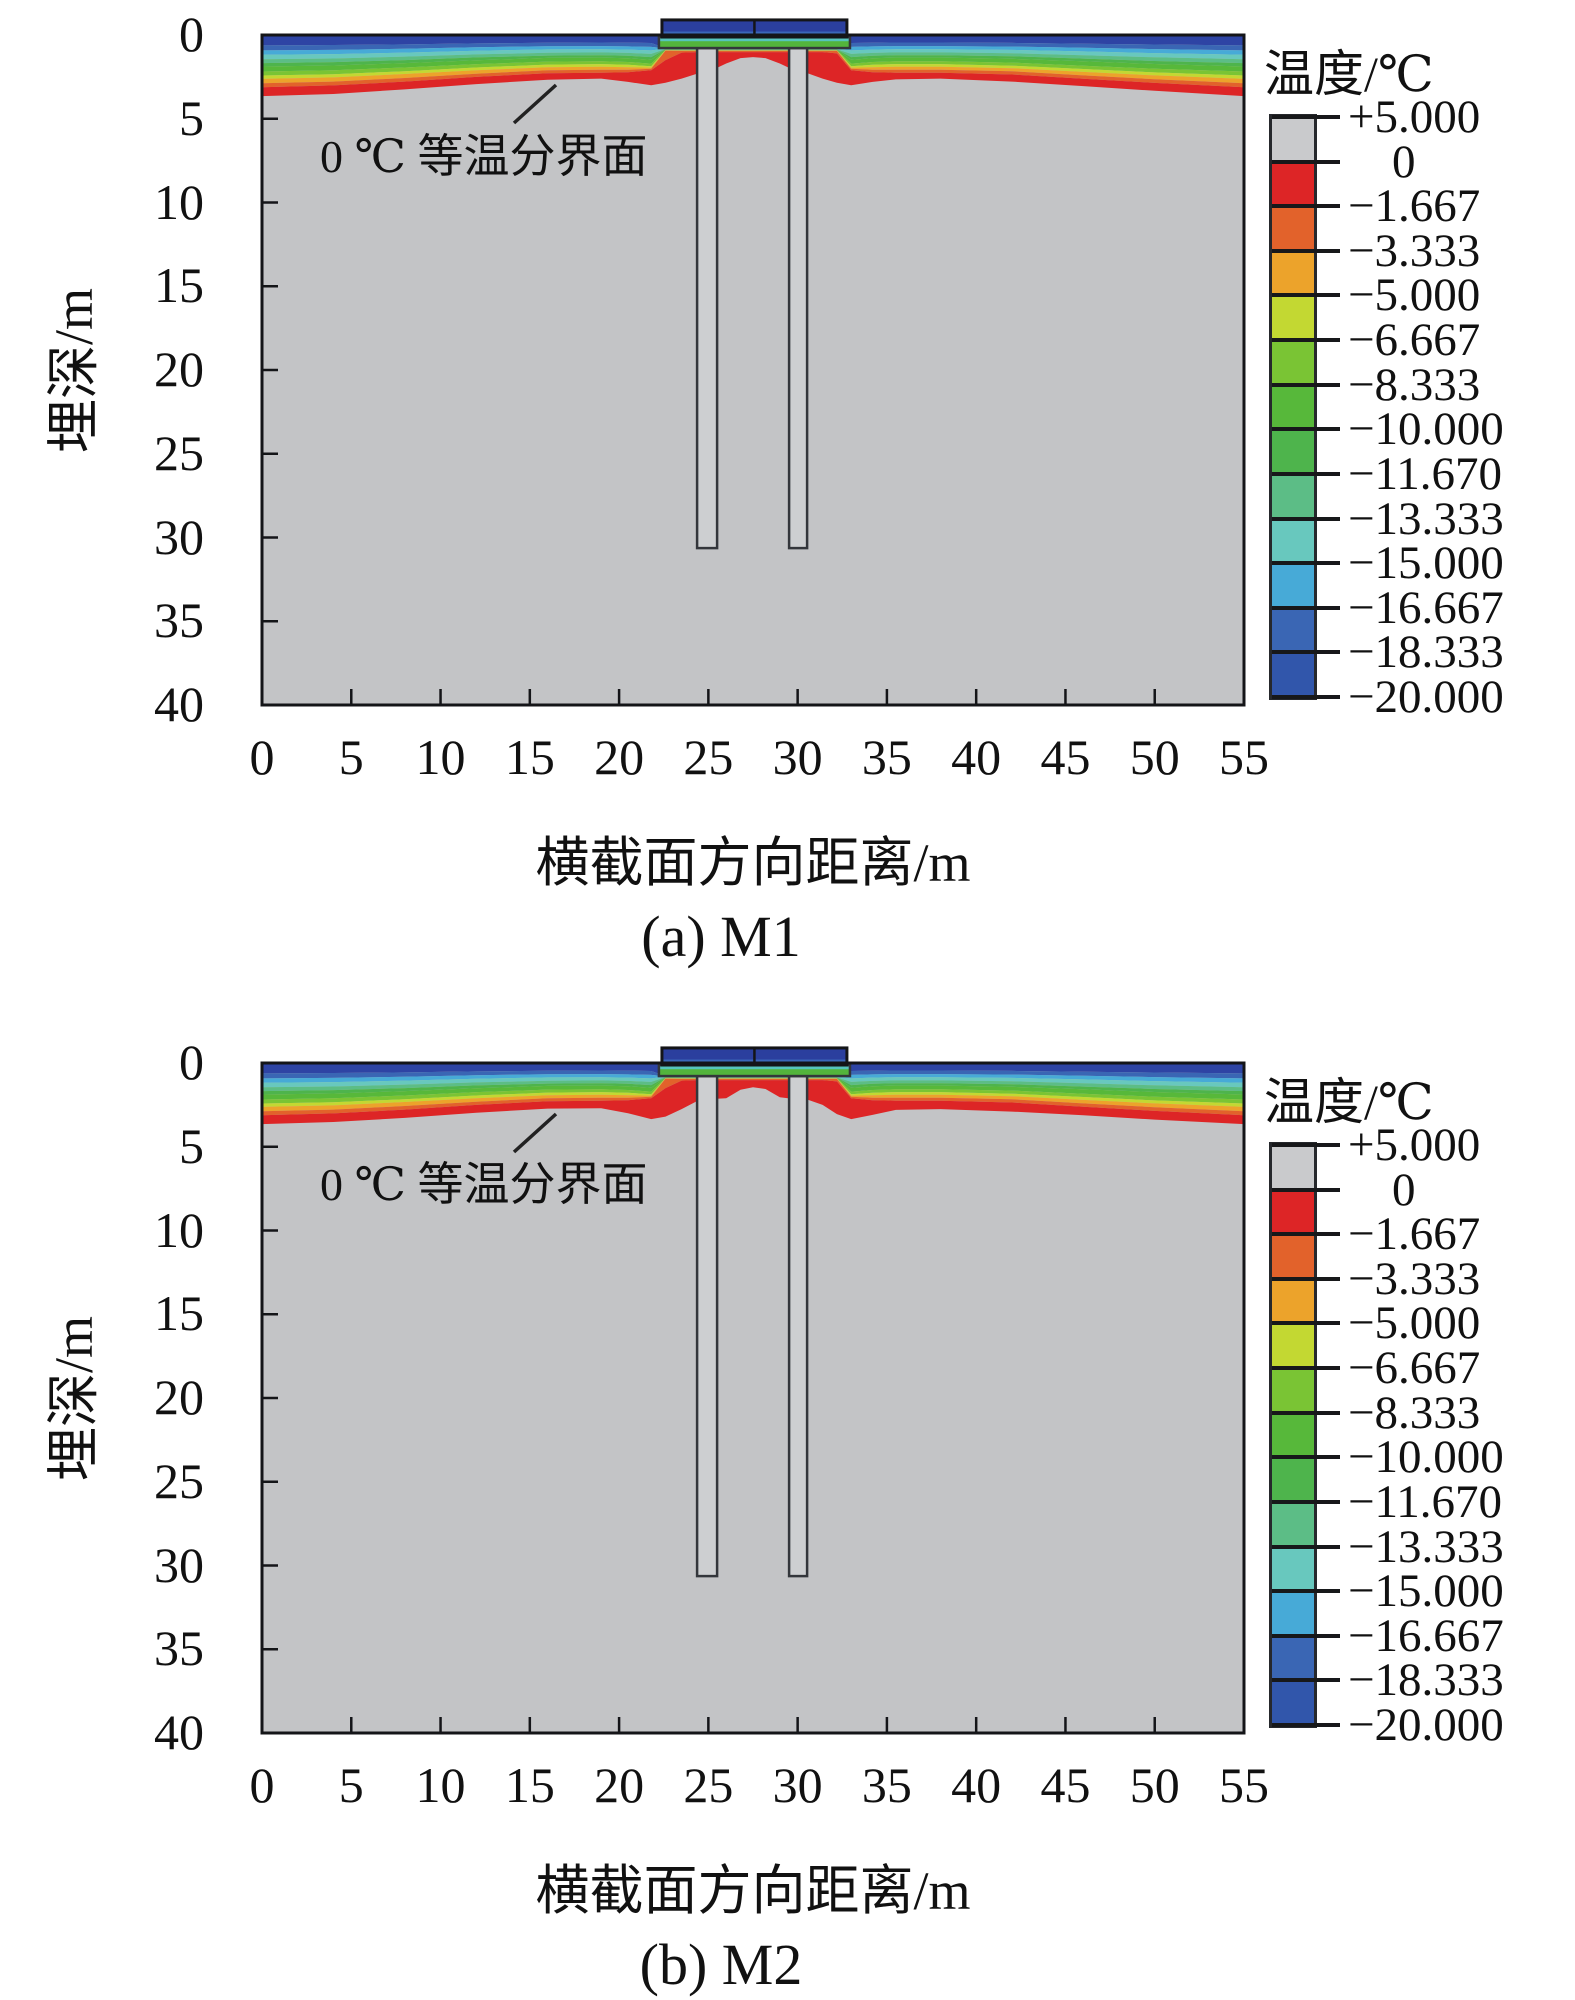 This screenshot has width=1575, height=2000. What do you see at coordinates (1404, 161) in the screenshot?
I see `legend-tick-label: 0` at bounding box center [1404, 161].